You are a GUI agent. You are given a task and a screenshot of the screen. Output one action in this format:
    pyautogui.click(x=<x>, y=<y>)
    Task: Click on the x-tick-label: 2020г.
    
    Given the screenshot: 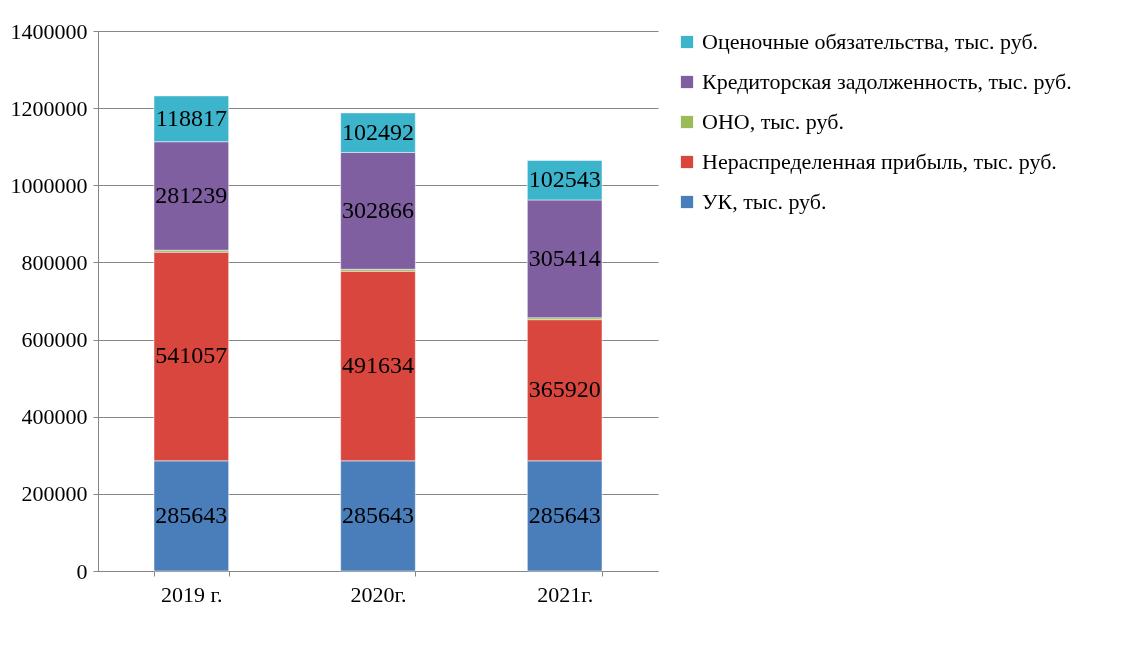 What is the action you would take?
    pyautogui.click(x=378, y=594)
    